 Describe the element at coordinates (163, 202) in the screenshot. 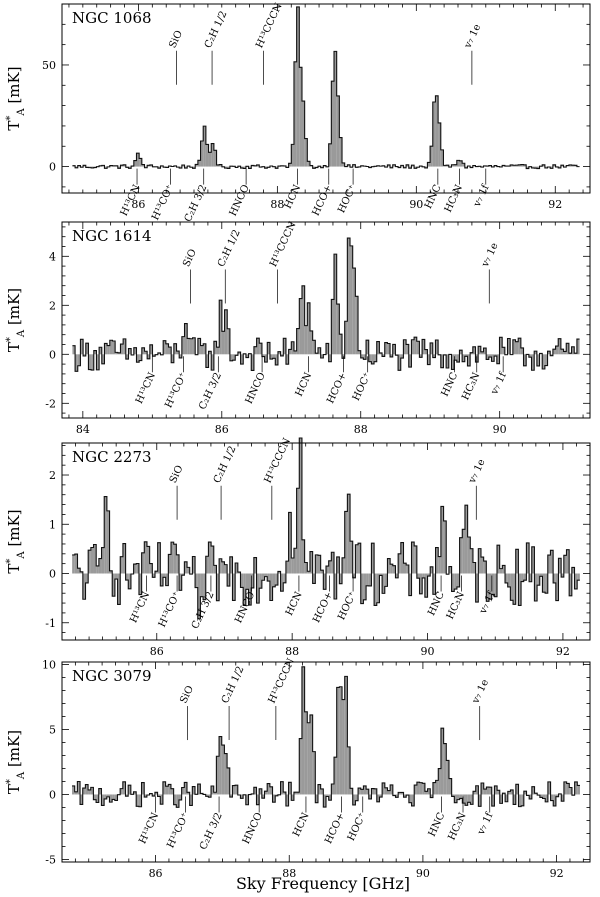

I see `line-label: H¹³CO⁺` at that location.